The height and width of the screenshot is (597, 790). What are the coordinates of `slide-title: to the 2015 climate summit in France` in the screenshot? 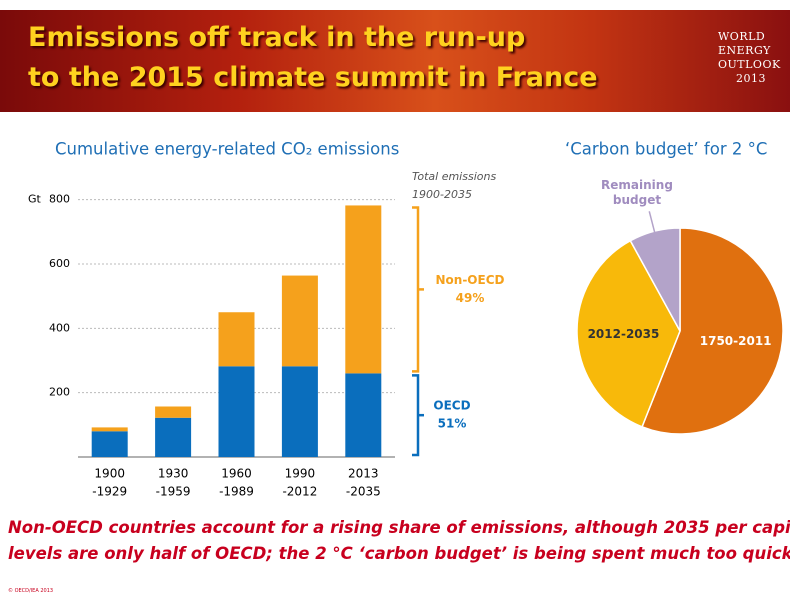 It's located at (313, 77).